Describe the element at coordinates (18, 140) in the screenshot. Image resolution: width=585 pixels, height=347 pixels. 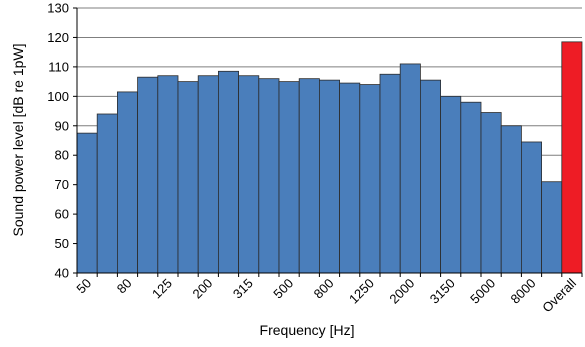
I see `y-axis-title: Sound power level [dB re 1pW]` at that location.